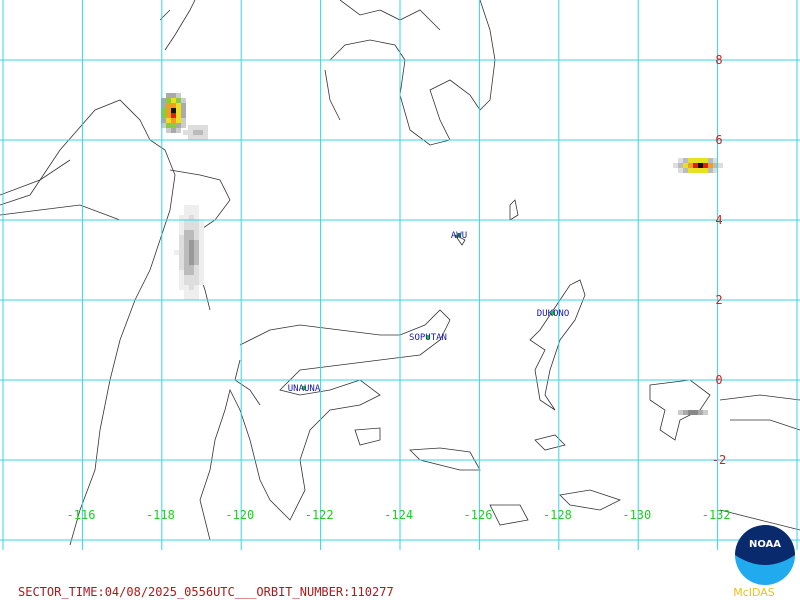 The width and height of the screenshot is (800, 600). What do you see at coordinates (754, 592) in the screenshot?
I see `logo-caption: McIDAS` at bounding box center [754, 592].